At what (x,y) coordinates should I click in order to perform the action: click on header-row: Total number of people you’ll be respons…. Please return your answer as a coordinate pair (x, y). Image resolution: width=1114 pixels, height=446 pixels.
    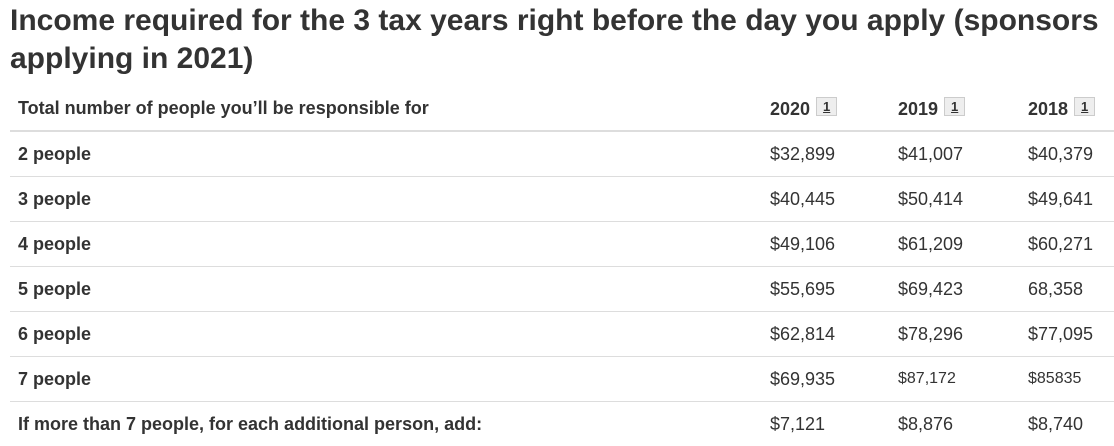
    Looking at the image, I should click on (562, 108).